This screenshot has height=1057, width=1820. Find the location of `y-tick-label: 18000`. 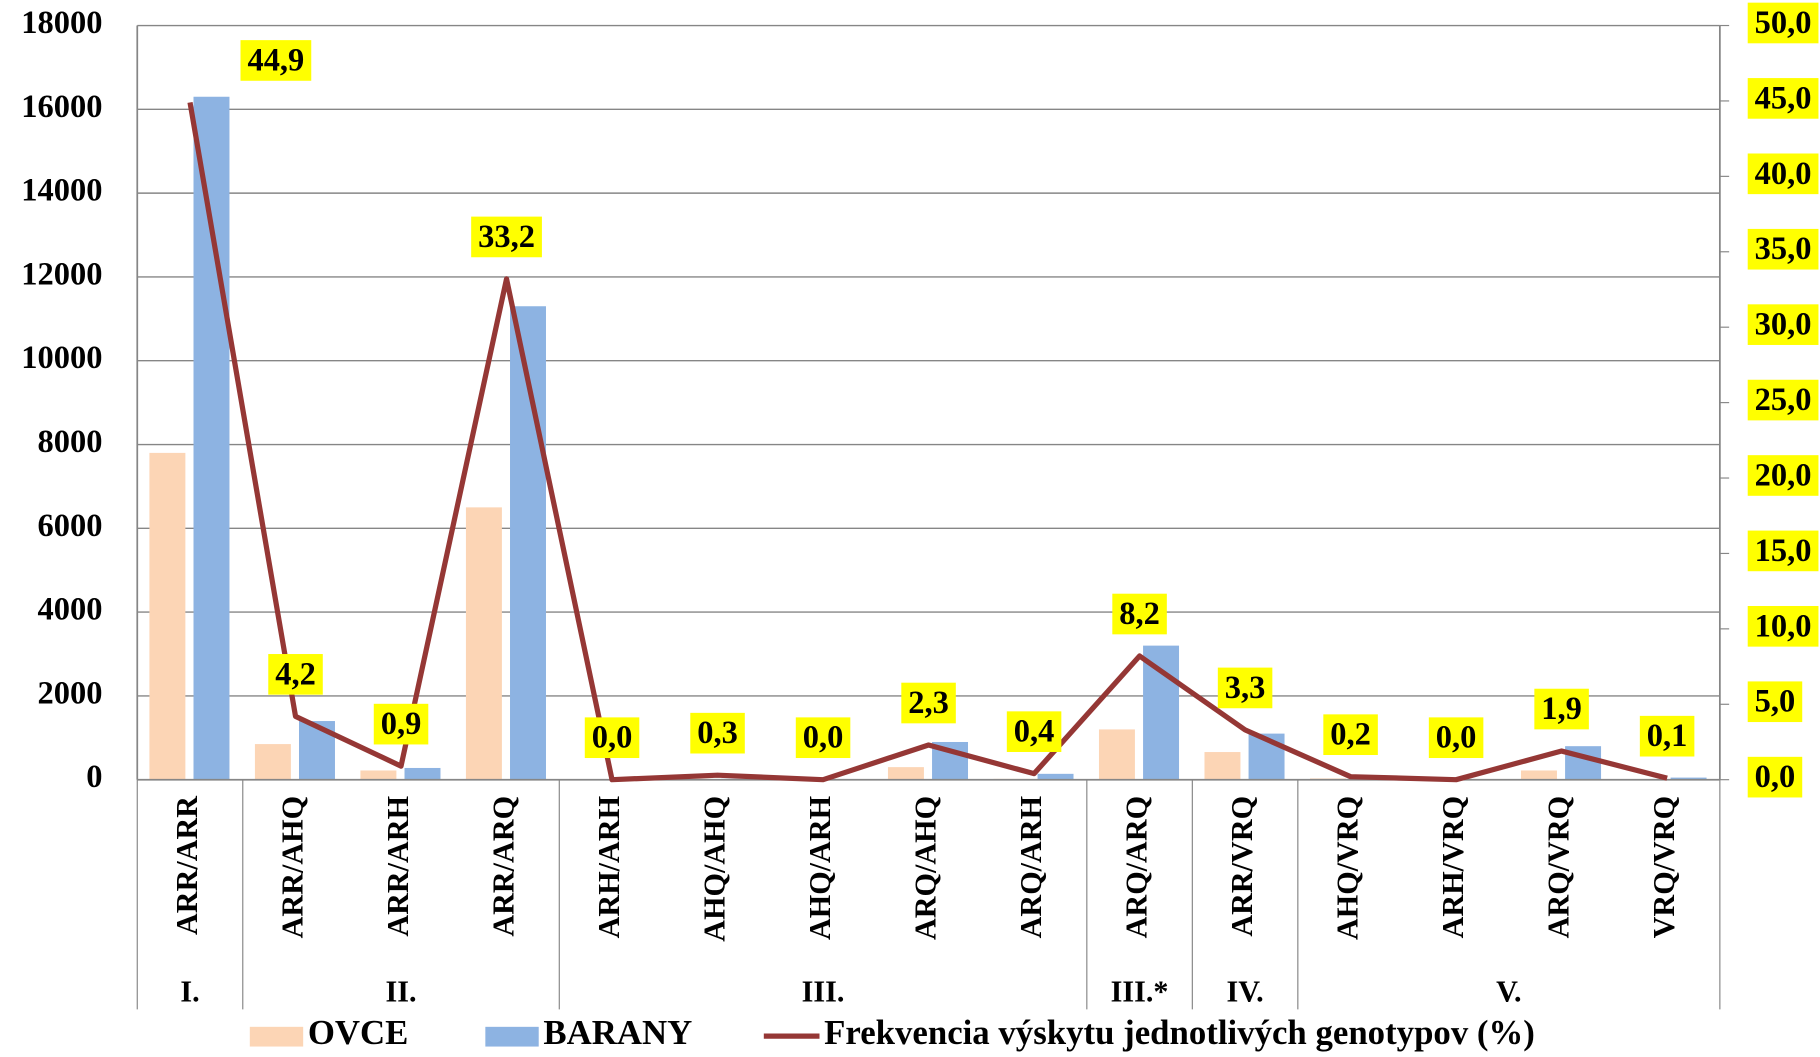

y-tick-label: 18000 is located at coordinates (61, 23).